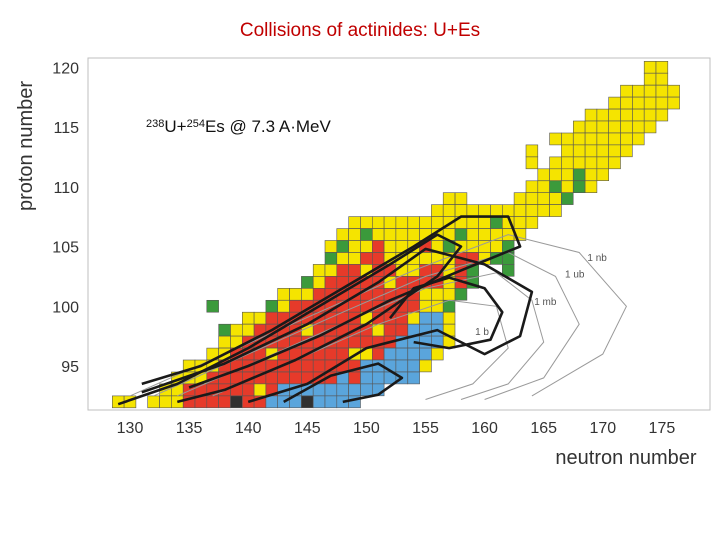 The image size is (720, 540). Describe the element at coordinates (65, 68) in the screenshot. I see `y-tick-label: 120` at that location.